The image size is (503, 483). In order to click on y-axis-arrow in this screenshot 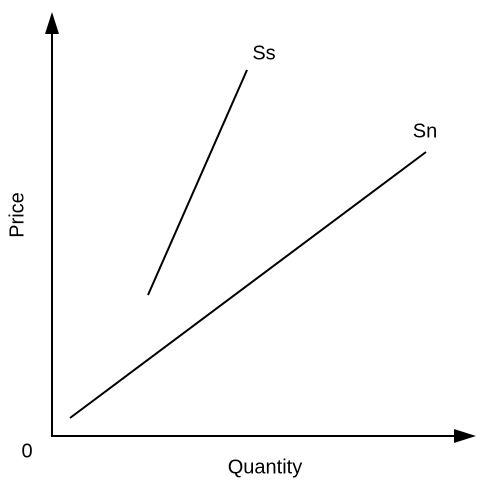, I will do `click(52, 23)`.